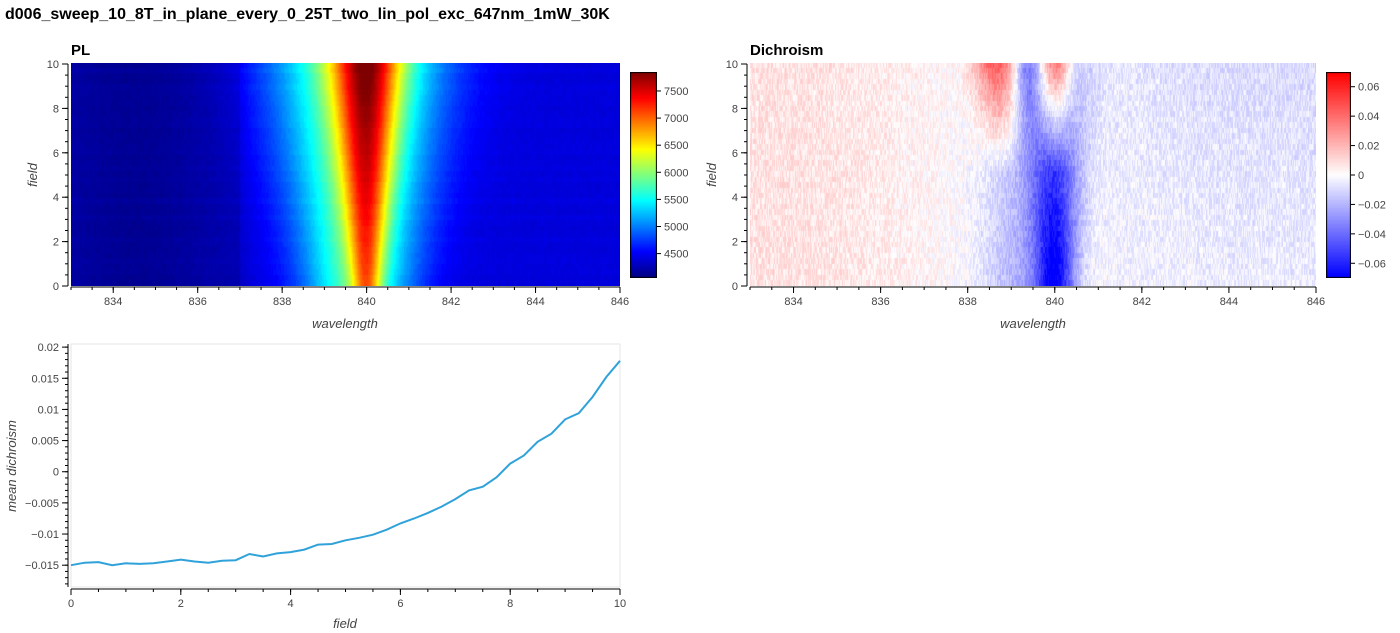  What do you see at coordinates (676, 255) in the screenshot?
I see `colorbar-tick-label: 4500` at bounding box center [676, 255].